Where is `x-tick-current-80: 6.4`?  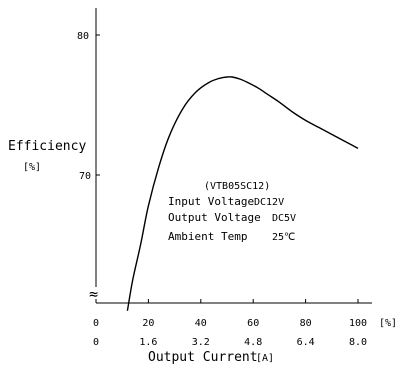
x-tick-current-80: 6.4 is located at coordinates (306, 342).